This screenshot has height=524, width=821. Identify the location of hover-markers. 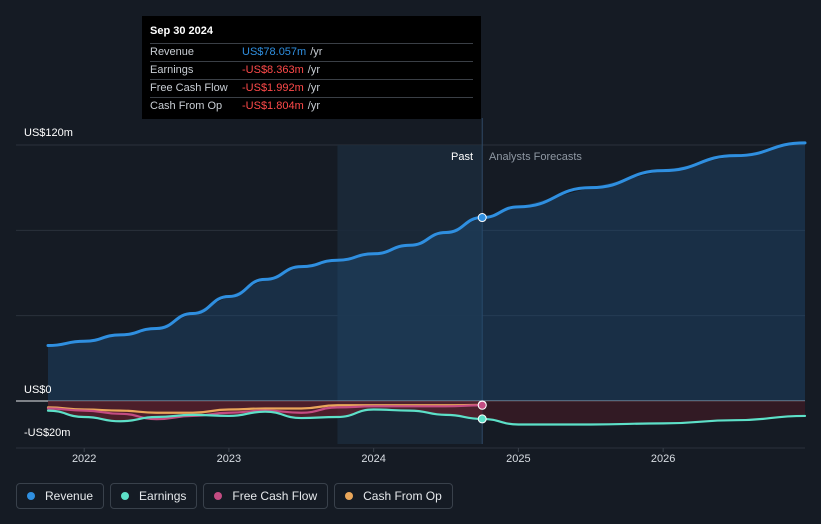
(482, 318).